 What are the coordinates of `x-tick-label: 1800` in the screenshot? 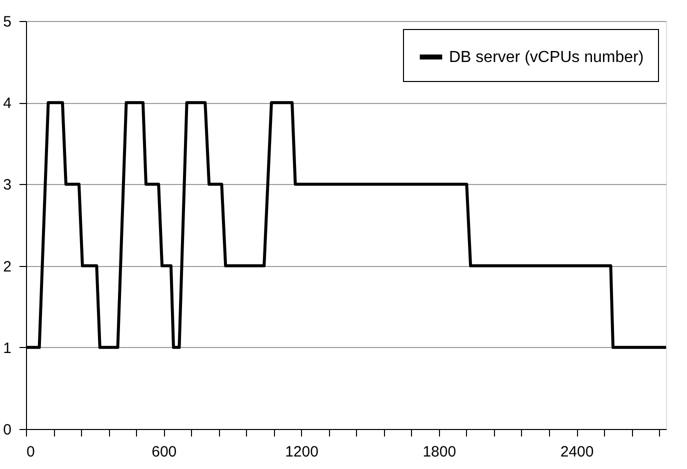 It's located at (439, 452).